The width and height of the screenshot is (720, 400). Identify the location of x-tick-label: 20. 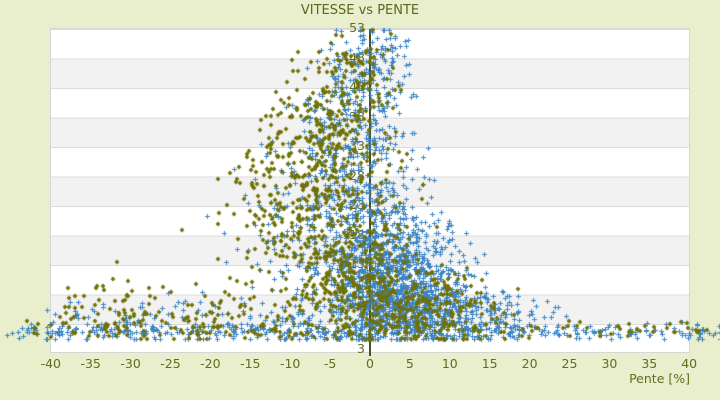
(529, 363).